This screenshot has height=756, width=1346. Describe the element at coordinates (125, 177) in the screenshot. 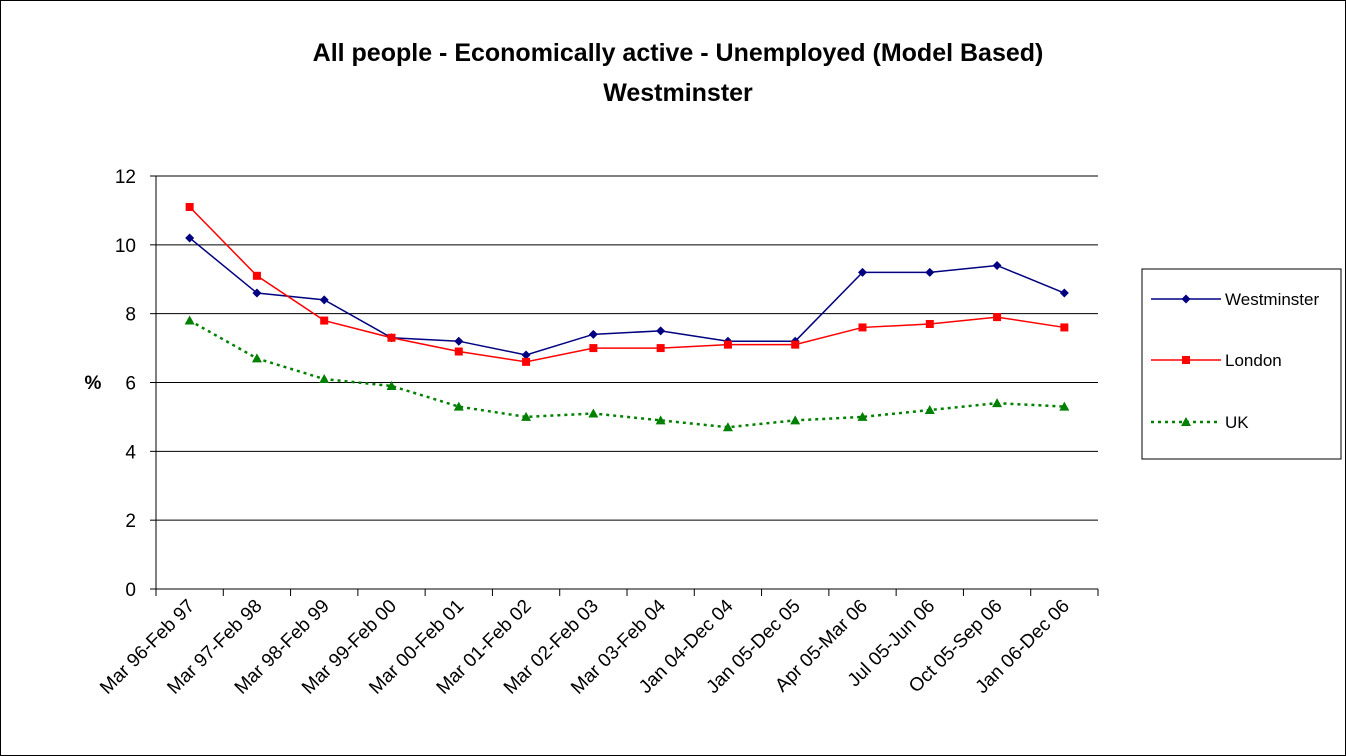

I see `y-tick-label: 12` at that location.